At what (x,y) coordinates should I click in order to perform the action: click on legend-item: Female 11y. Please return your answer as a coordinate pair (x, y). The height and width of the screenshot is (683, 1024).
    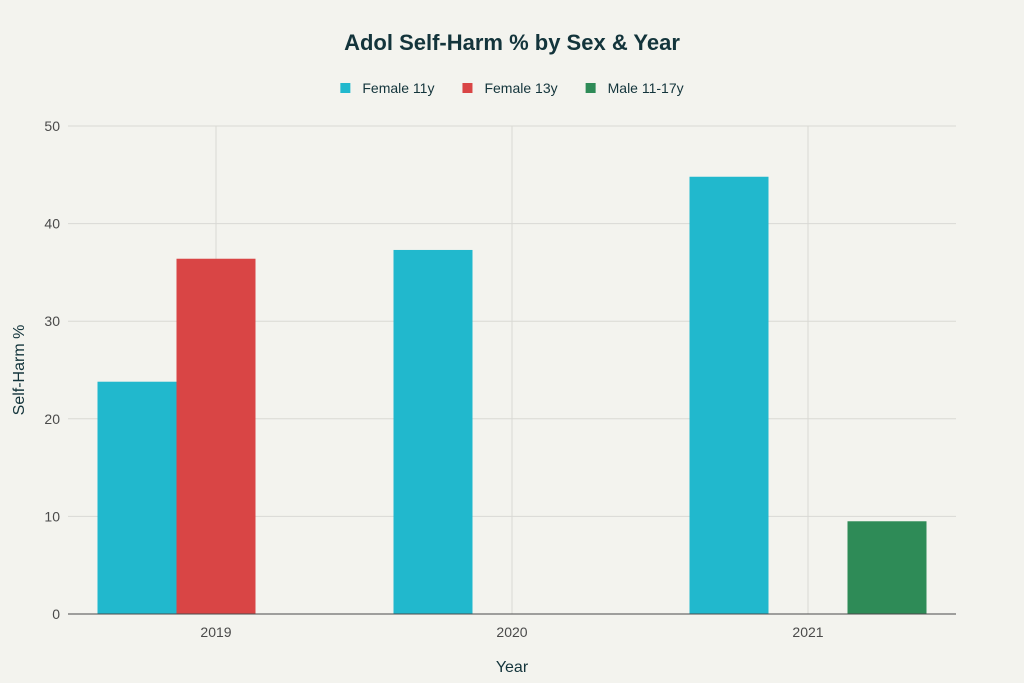
    Looking at the image, I should click on (387, 88).